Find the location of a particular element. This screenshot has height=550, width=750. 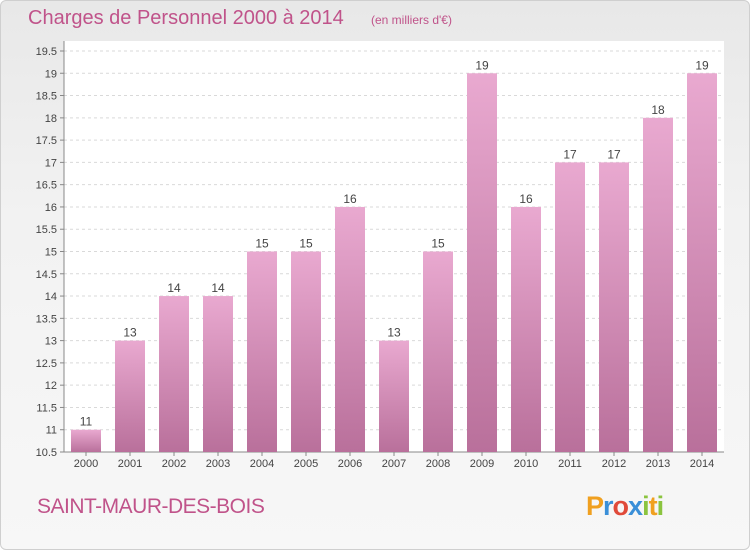

bar-2004 is located at coordinates (262, 351).